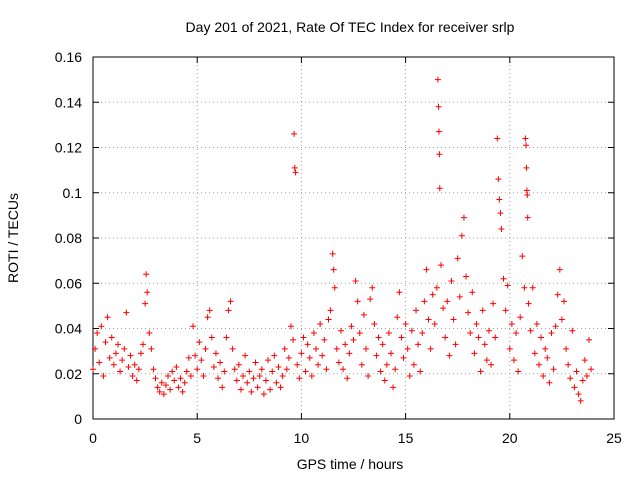 This screenshot has width=640, height=480. What do you see at coordinates (68, 148) in the screenshot?
I see `y-tick-label: 0.12` at bounding box center [68, 148].